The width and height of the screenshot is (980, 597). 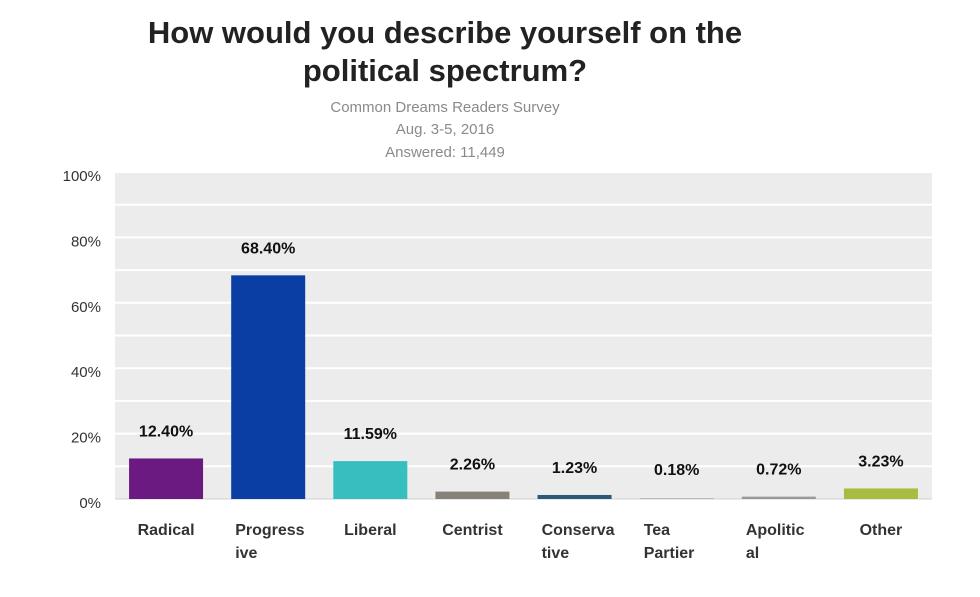 What do you see at coordinates (246, 553) in the screenshot?
I see `x-tick-label-line: ive` at bounding box center [246, 553].